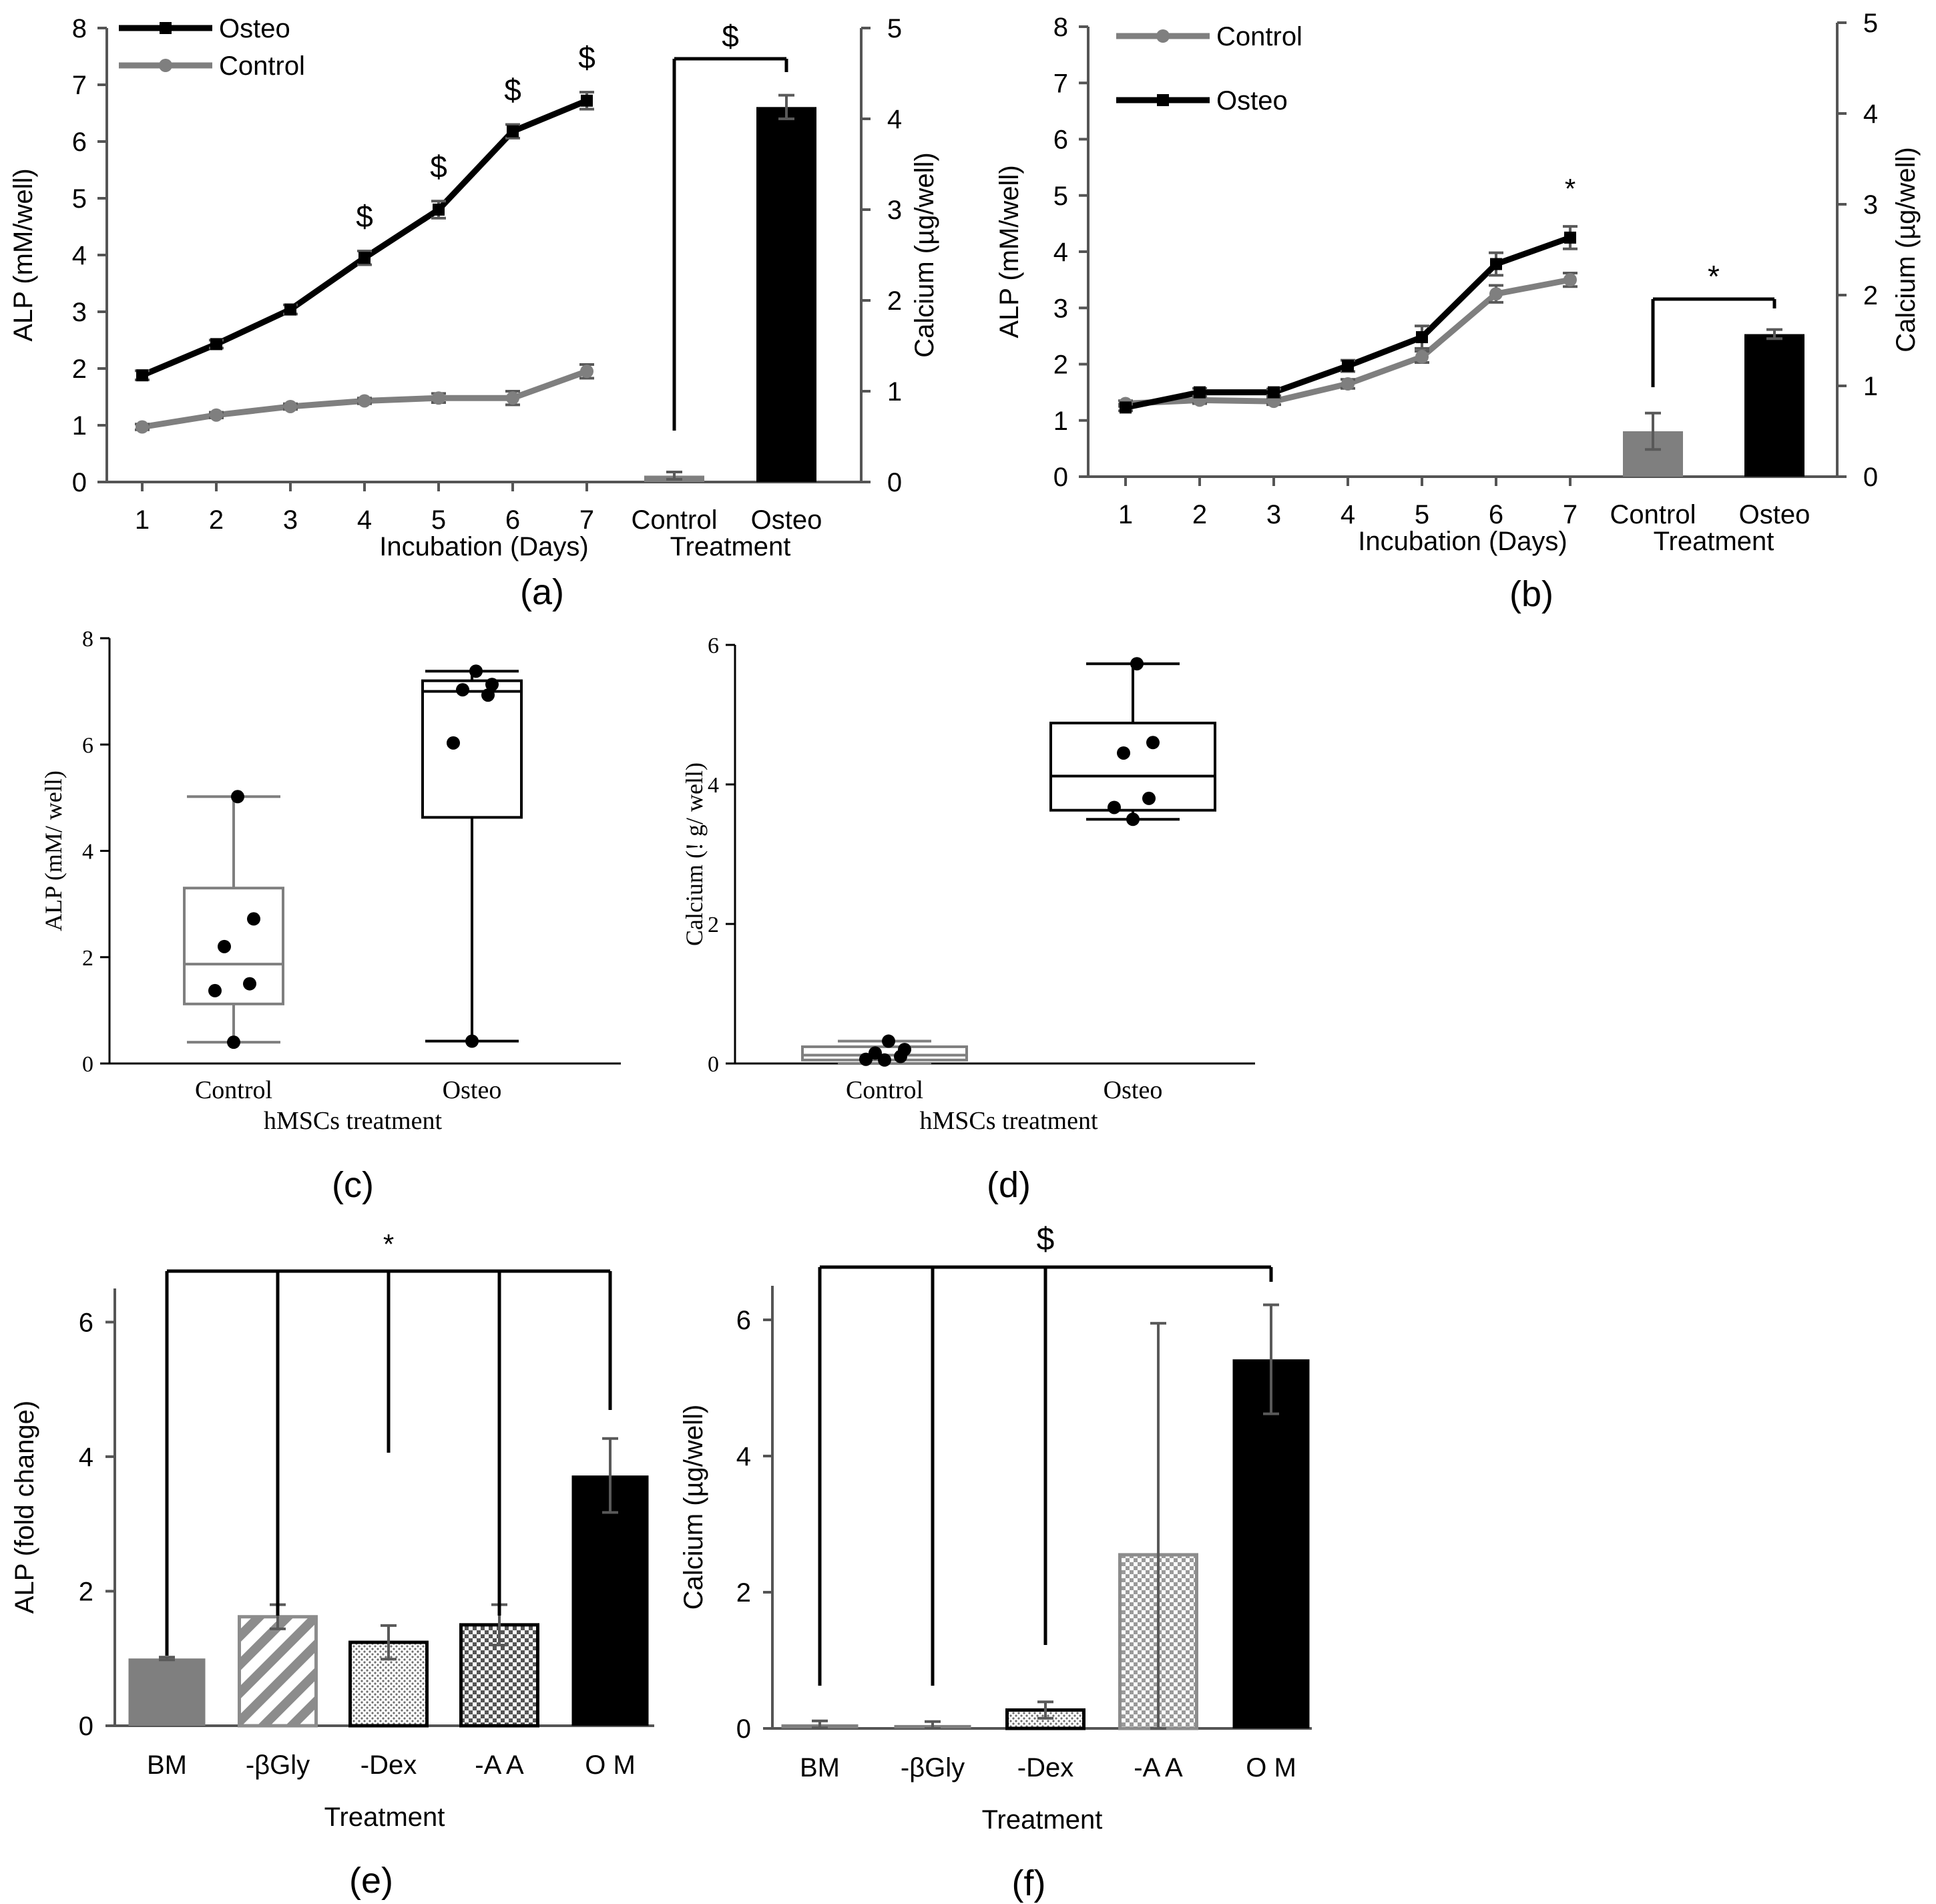 The width and height of the screenshot is (1936, 1904). Describe the element at coordinates (53, 850) in the screenshot. I see `y-axis-label: ALP (mM/ well)` at that location.